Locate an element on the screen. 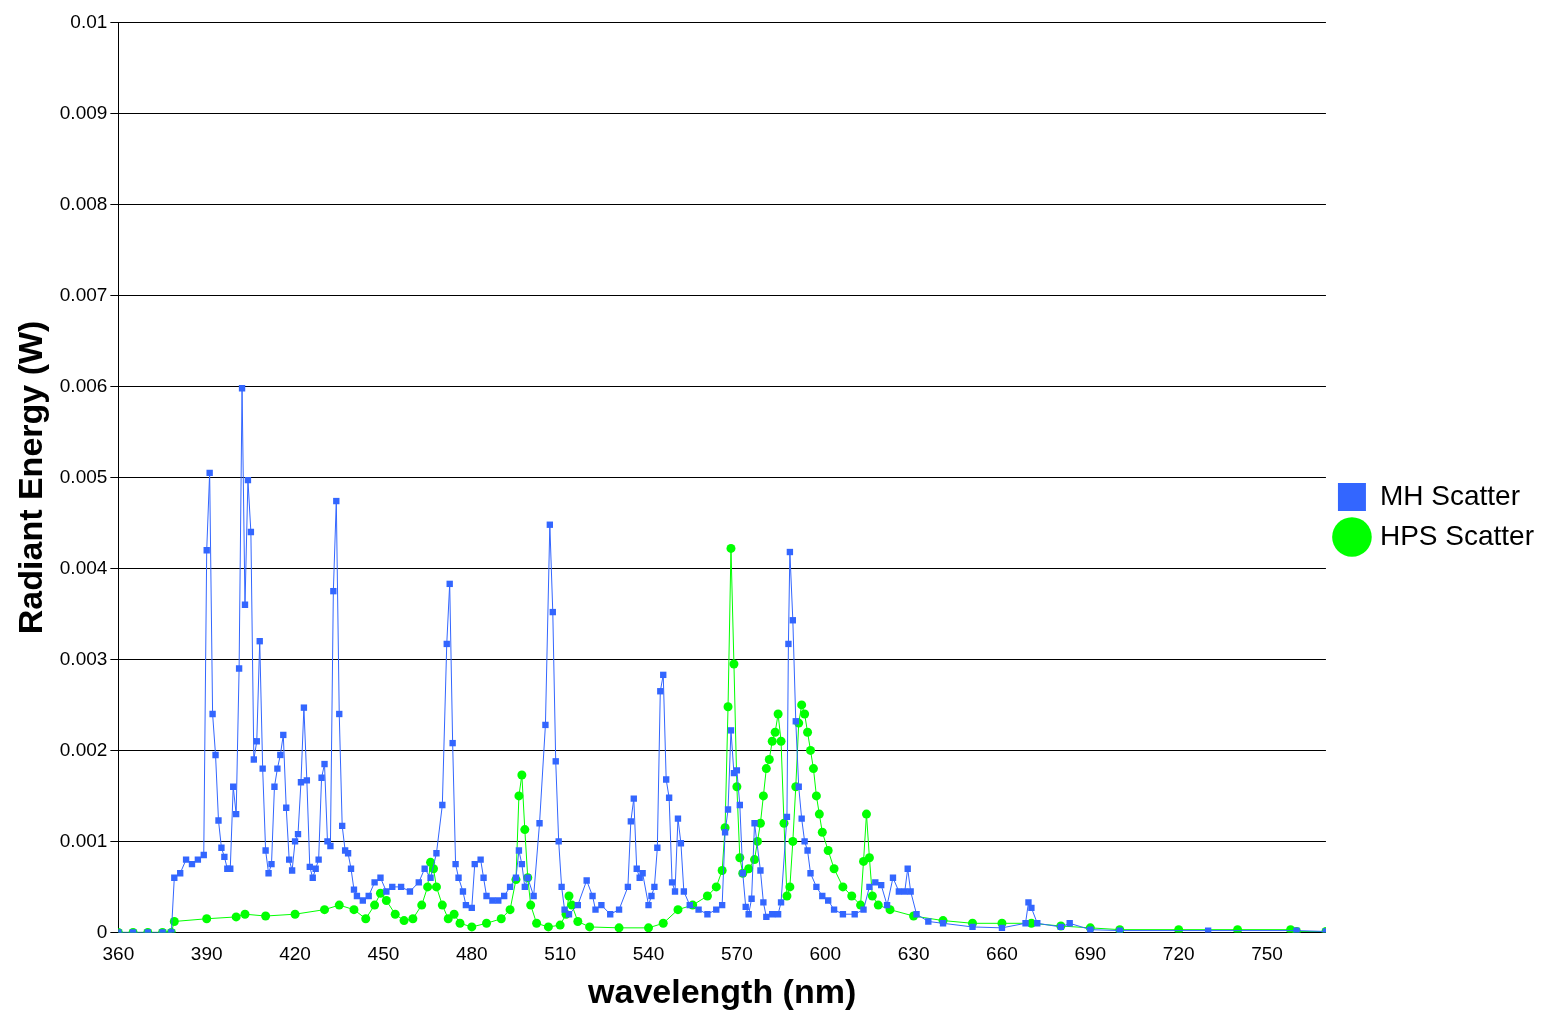 The image size is (1554, 1026). x-tick-label: 450 is located at coordinates (383, 954).